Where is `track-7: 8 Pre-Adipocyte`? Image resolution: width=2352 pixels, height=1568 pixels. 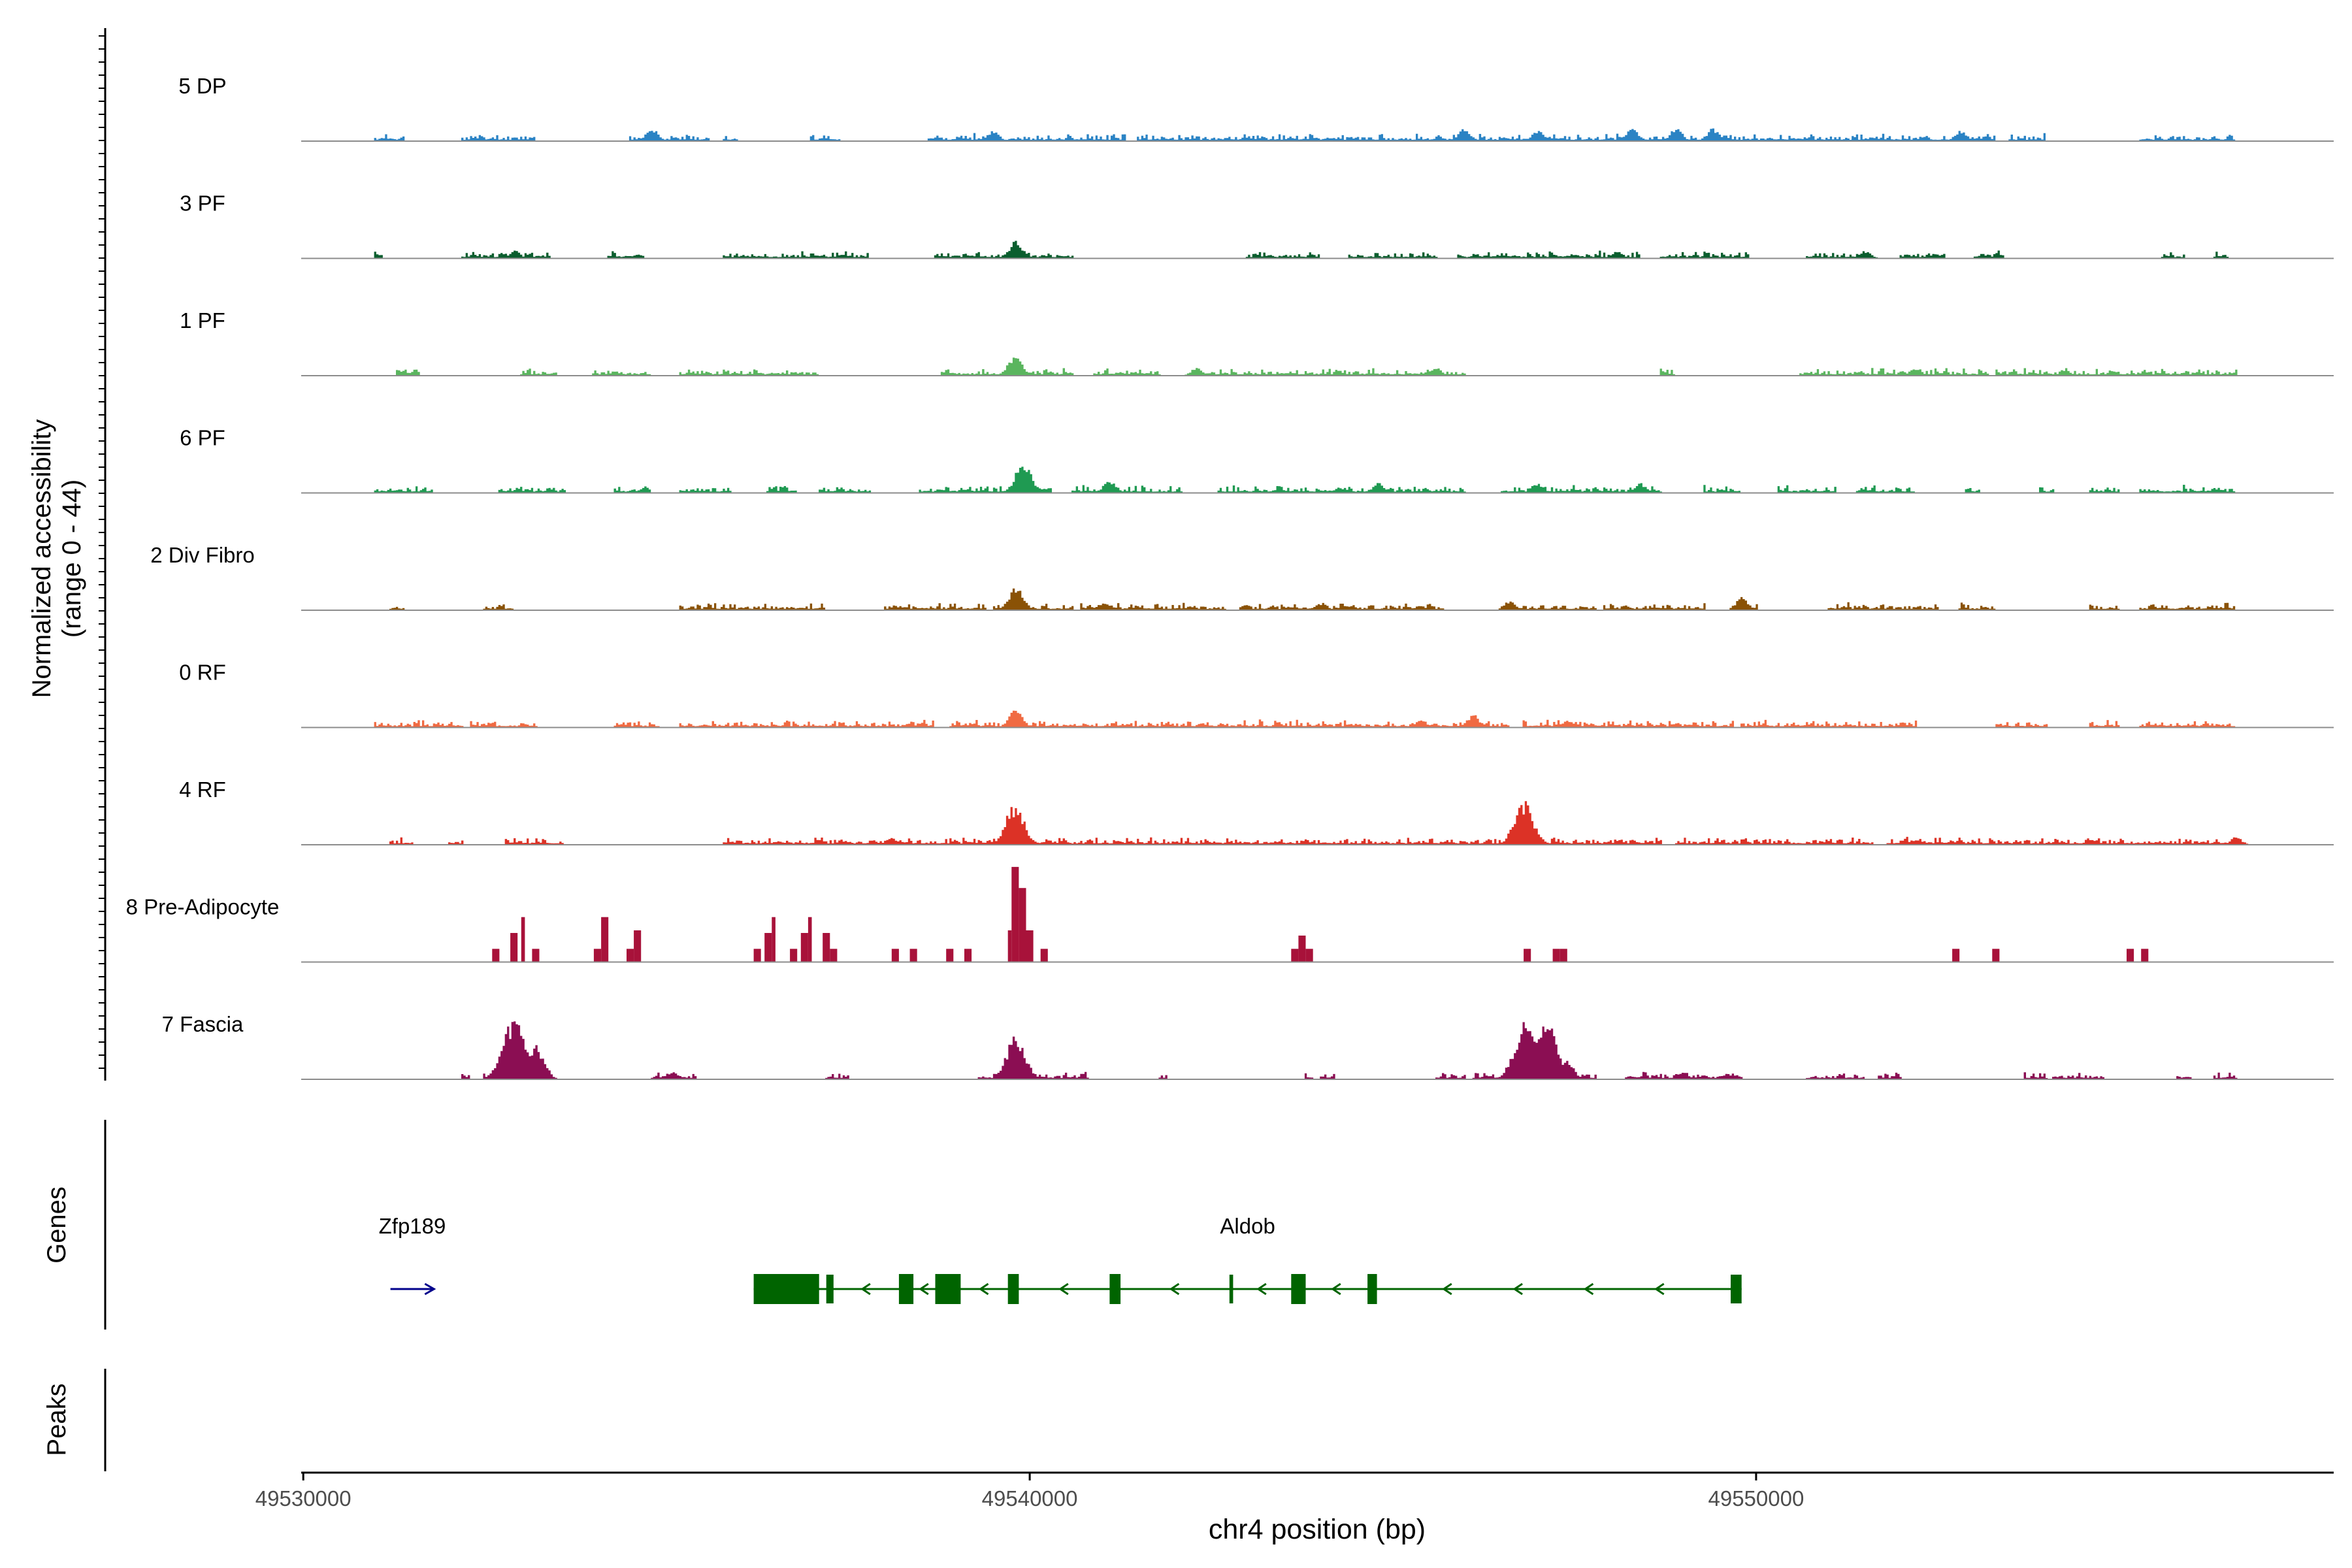
track-7: 8 Pre-Adipocyte is located at coordinates (1230, 914).